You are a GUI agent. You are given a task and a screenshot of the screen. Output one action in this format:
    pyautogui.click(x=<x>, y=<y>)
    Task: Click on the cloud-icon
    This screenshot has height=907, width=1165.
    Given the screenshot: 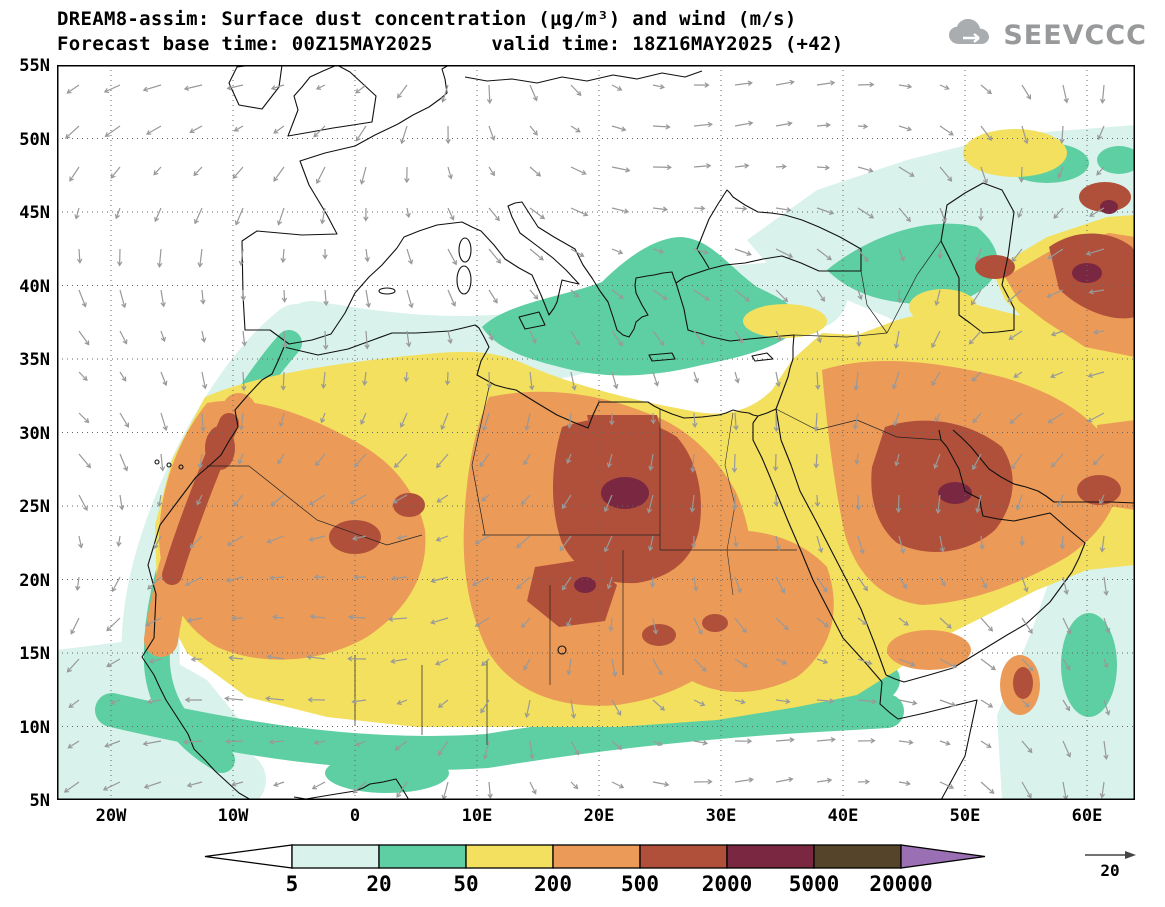 What is the action you would take?
    pyautogui.click(x=969, y=31)
    